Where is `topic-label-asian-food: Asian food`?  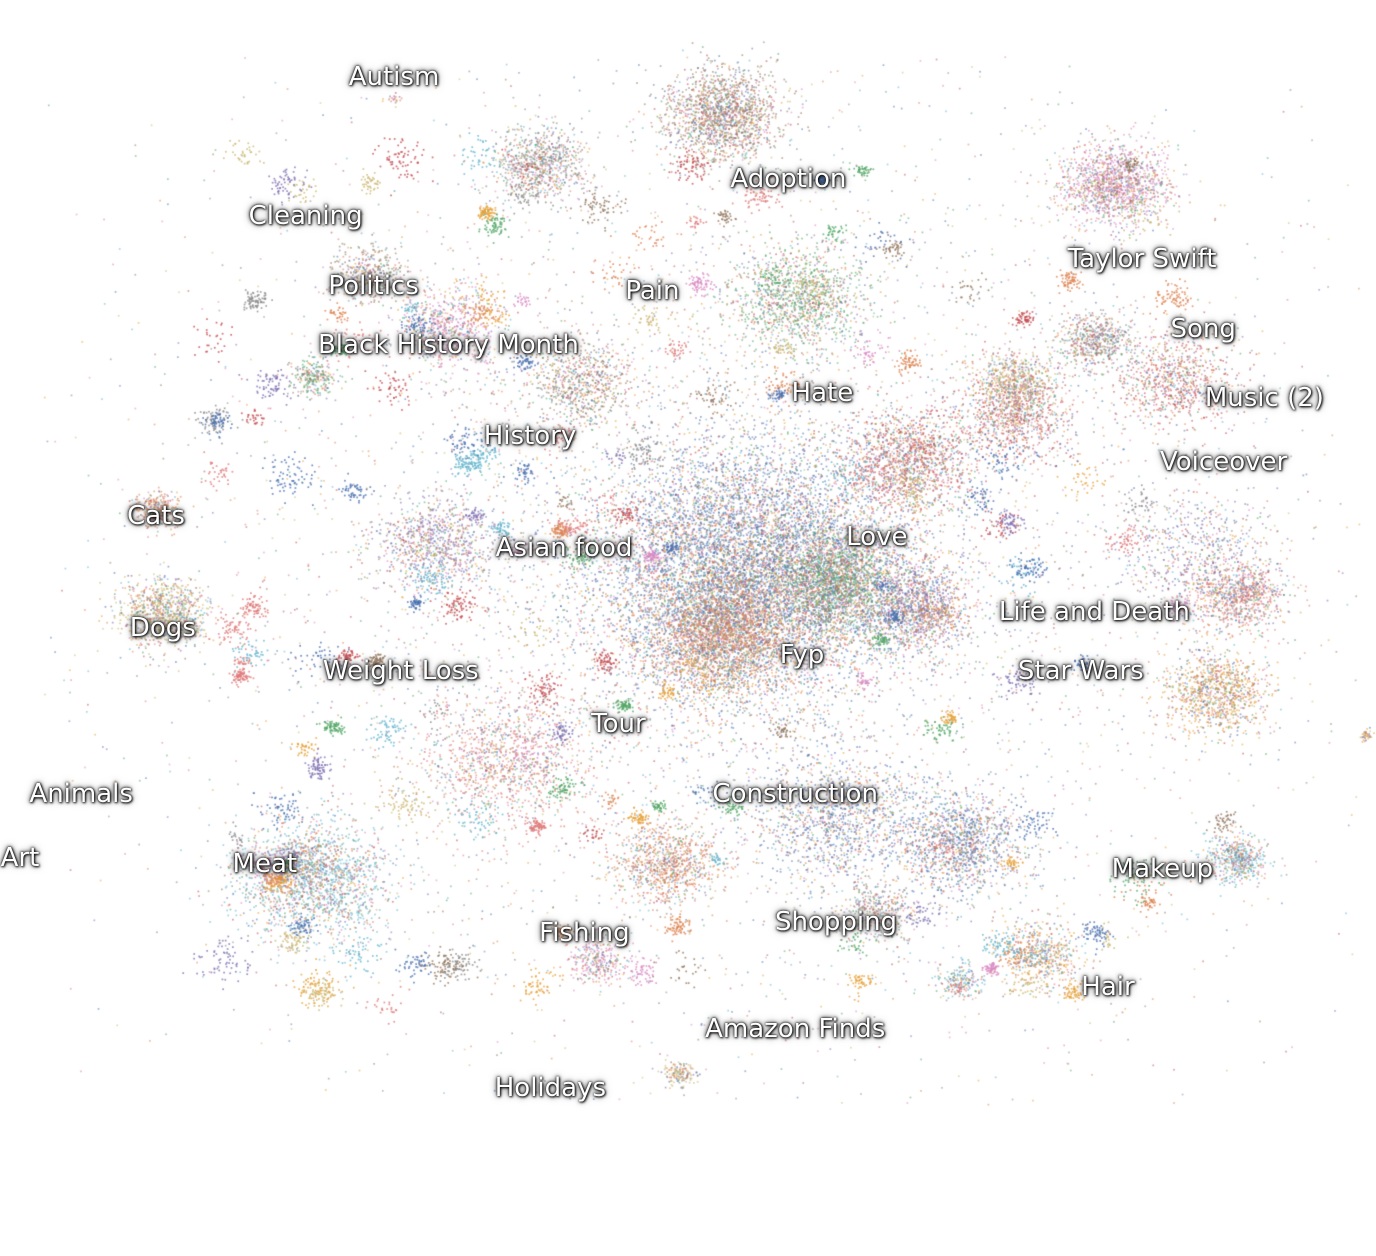
topic-label-asian-food: Asian food is located at coordinates (564, 547).